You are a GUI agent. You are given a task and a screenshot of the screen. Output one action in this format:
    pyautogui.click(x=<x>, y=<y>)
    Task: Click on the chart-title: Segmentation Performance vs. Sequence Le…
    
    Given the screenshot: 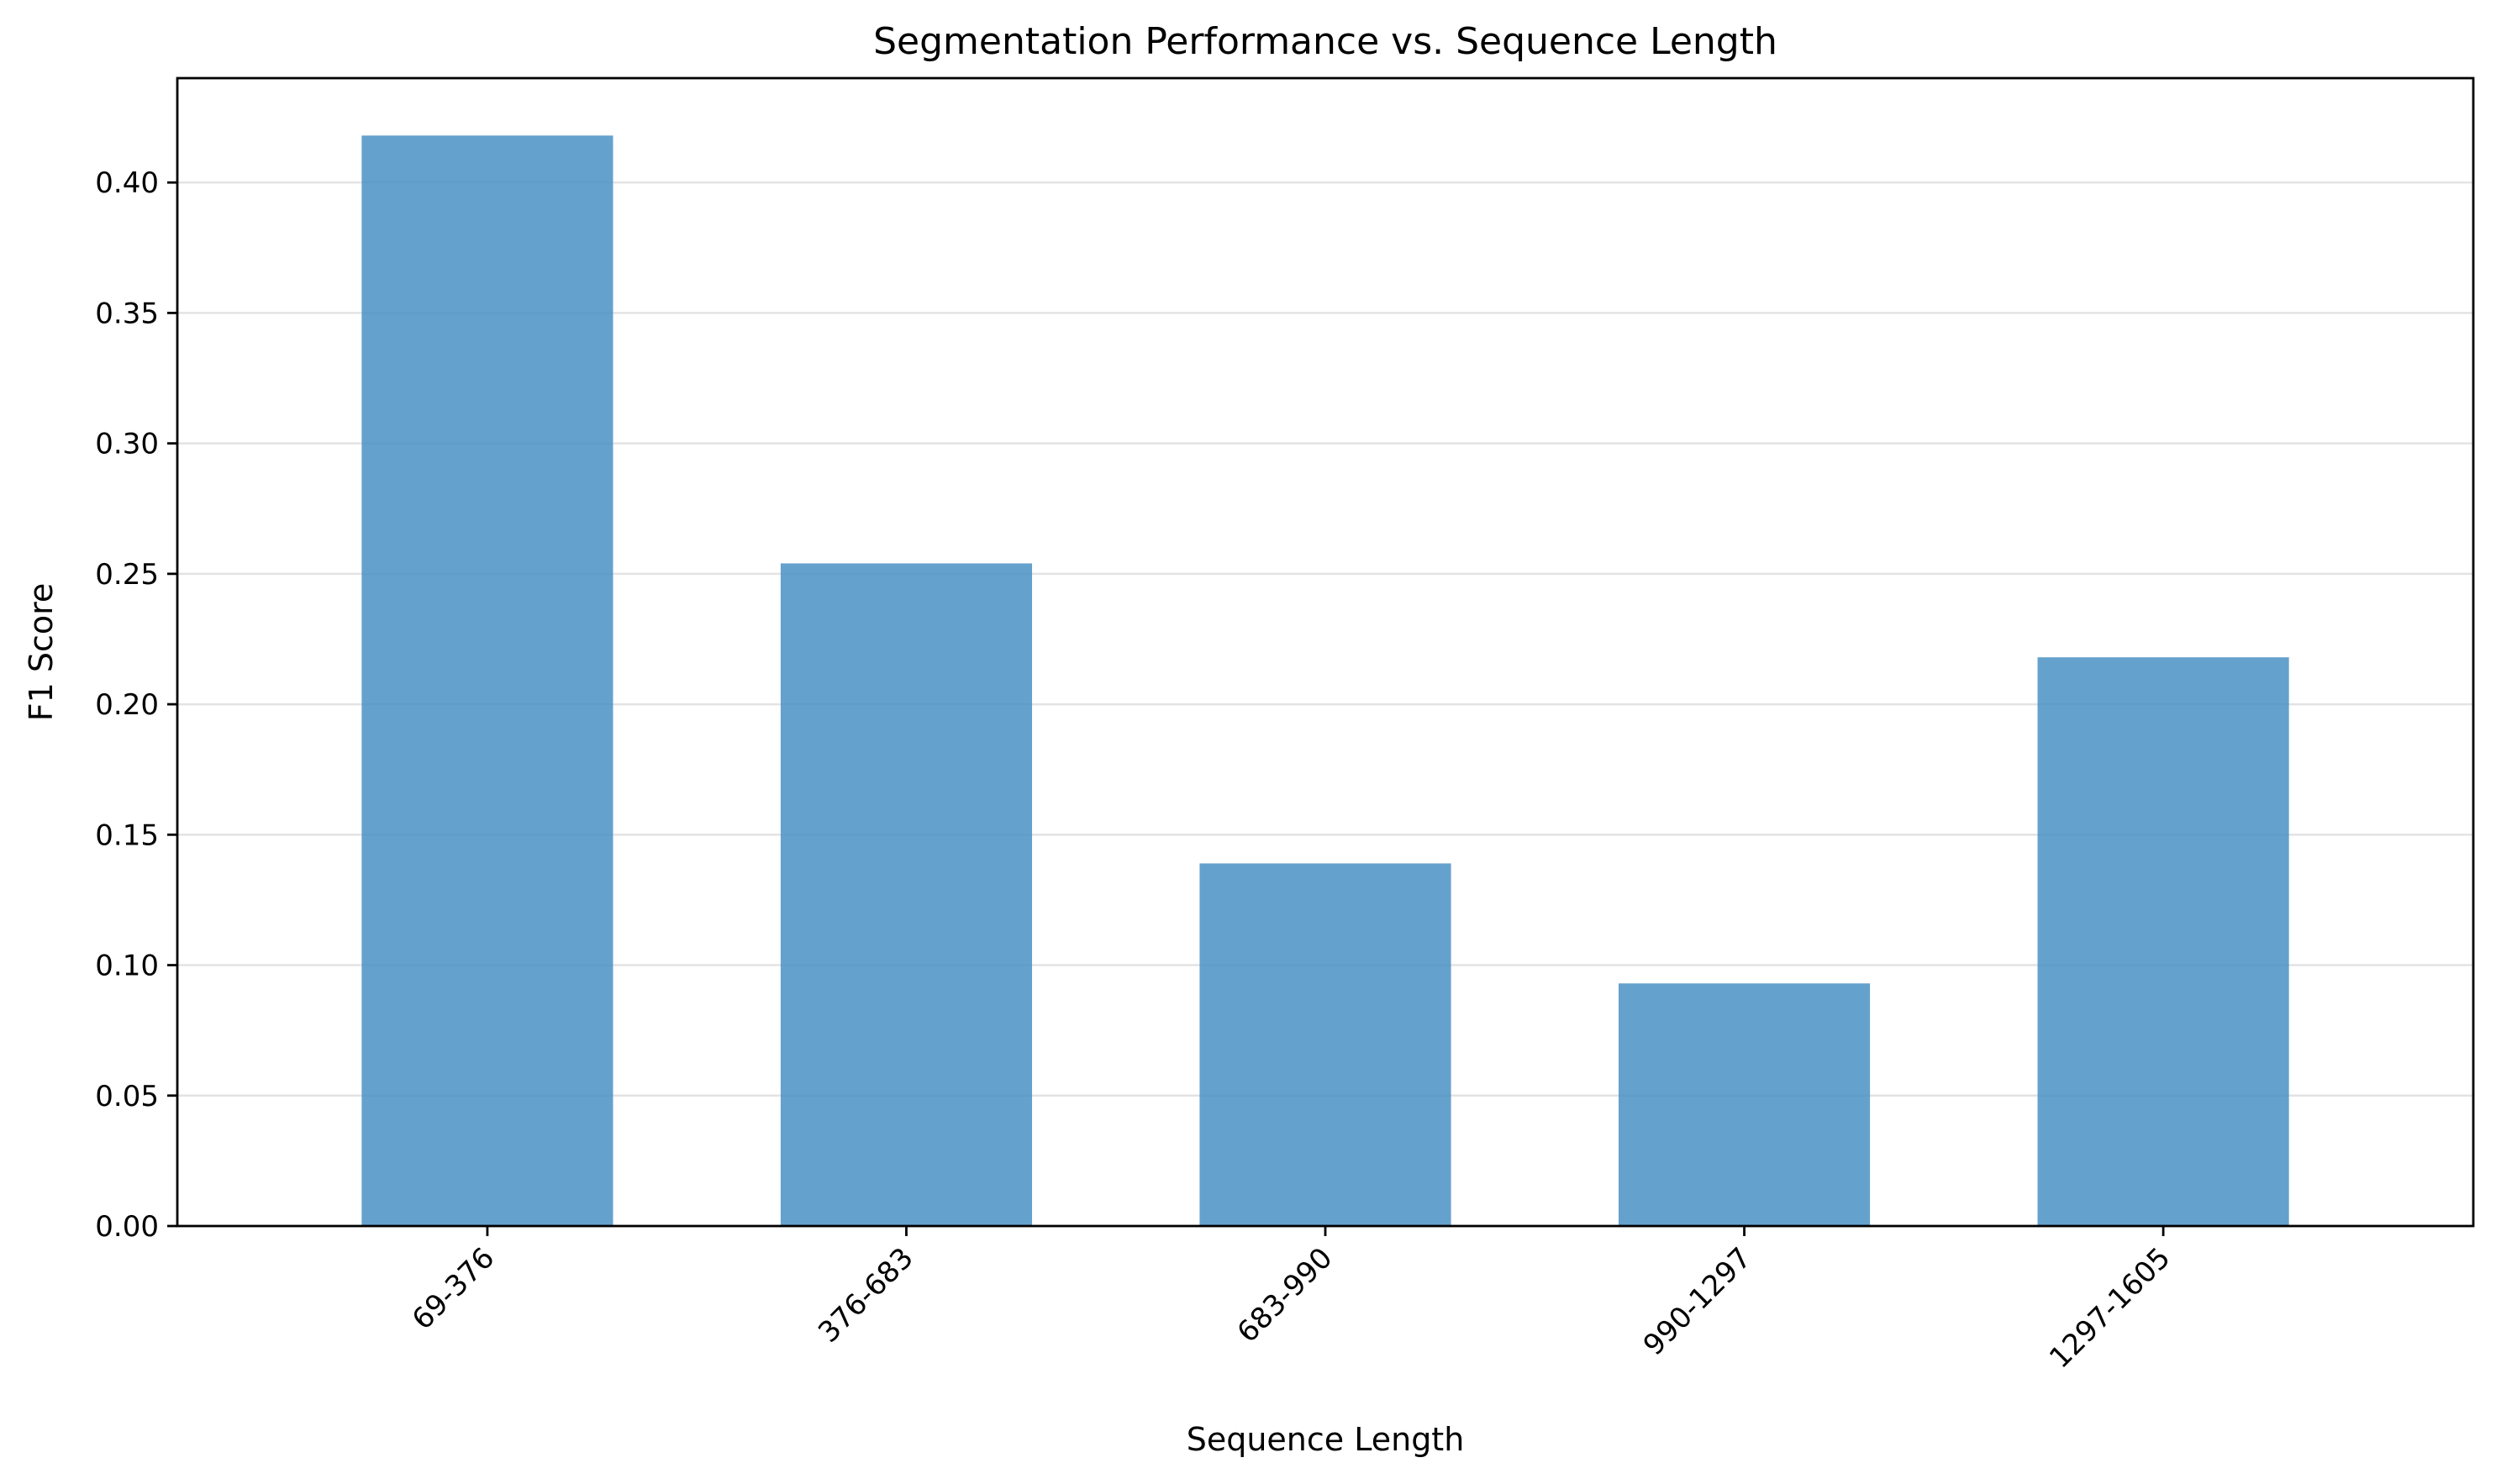 What is the action you would take?
    pyautogui.click(x=1325, y=41)
    